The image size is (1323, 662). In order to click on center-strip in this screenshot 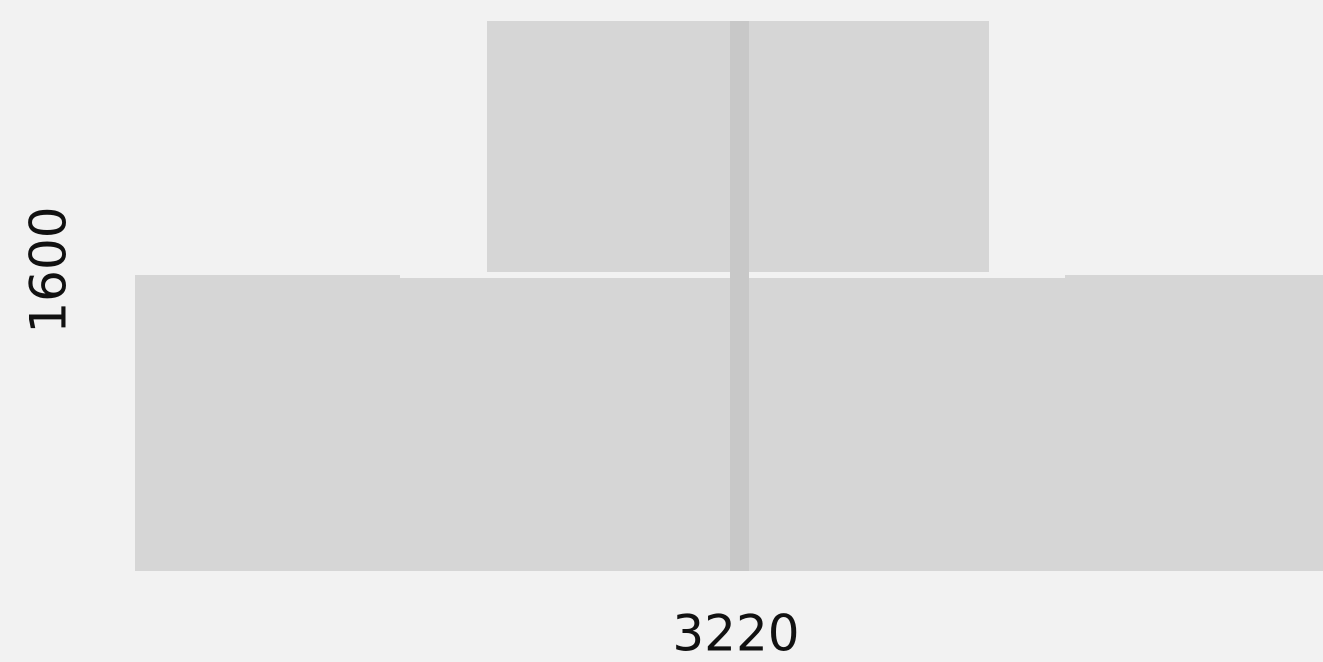, I will do `click(739, 296)`.